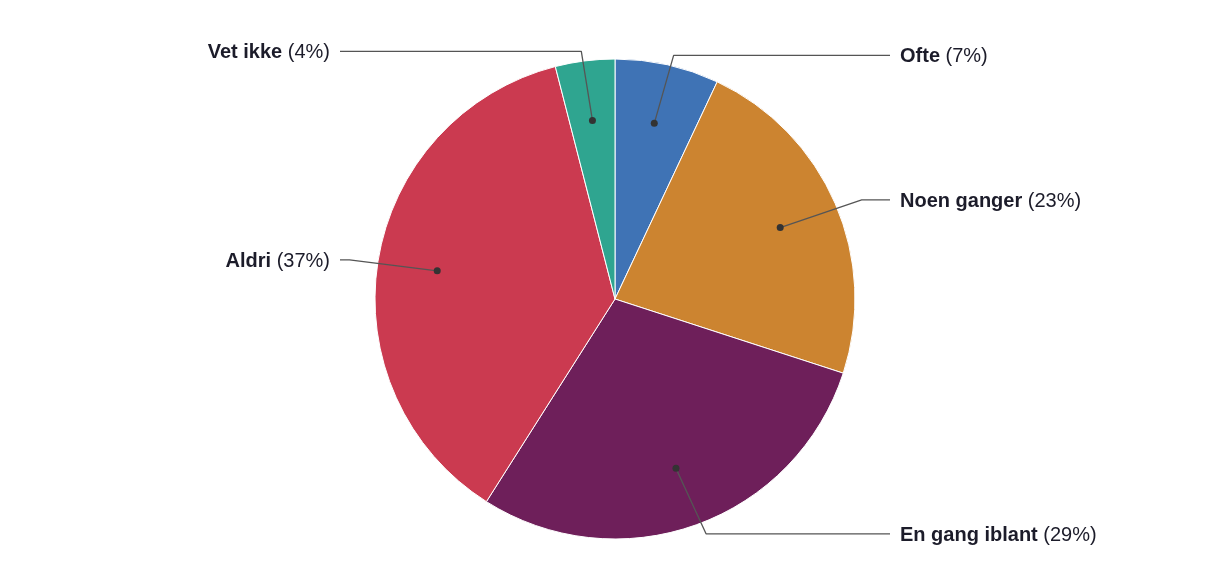 The height and width of the screenshot is (568, 1220). I want to click on data-label: (4%), so click(306, 51).